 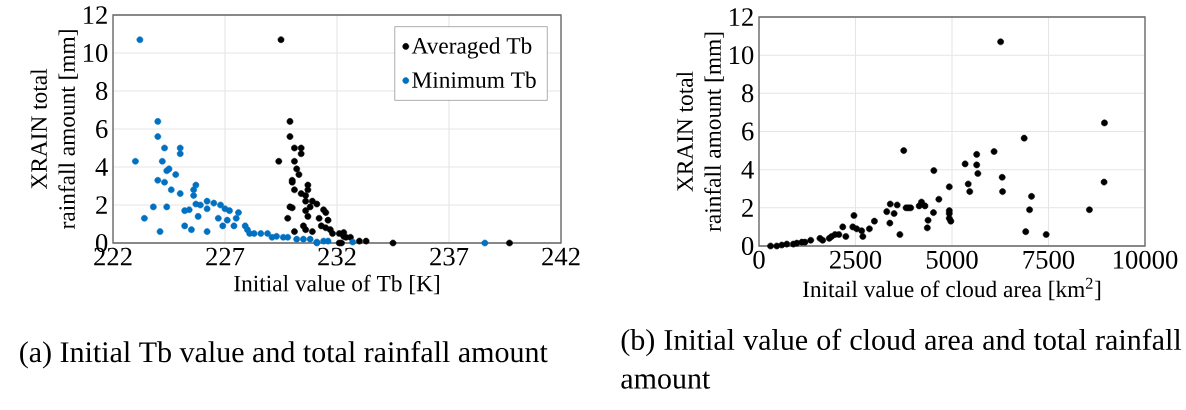 I want to click on legend-label: Averaged Tb, so click(x=471, y=48).